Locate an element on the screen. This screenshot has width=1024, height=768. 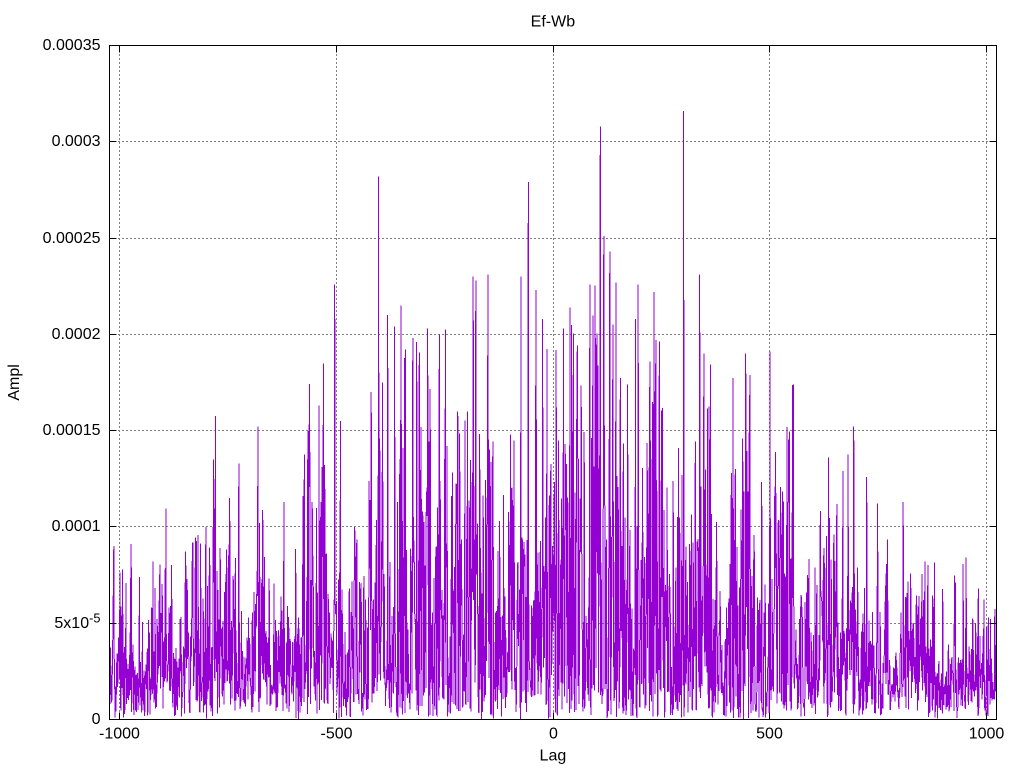
svg-text: Ef-Wb is located at coordinates (553, 22).